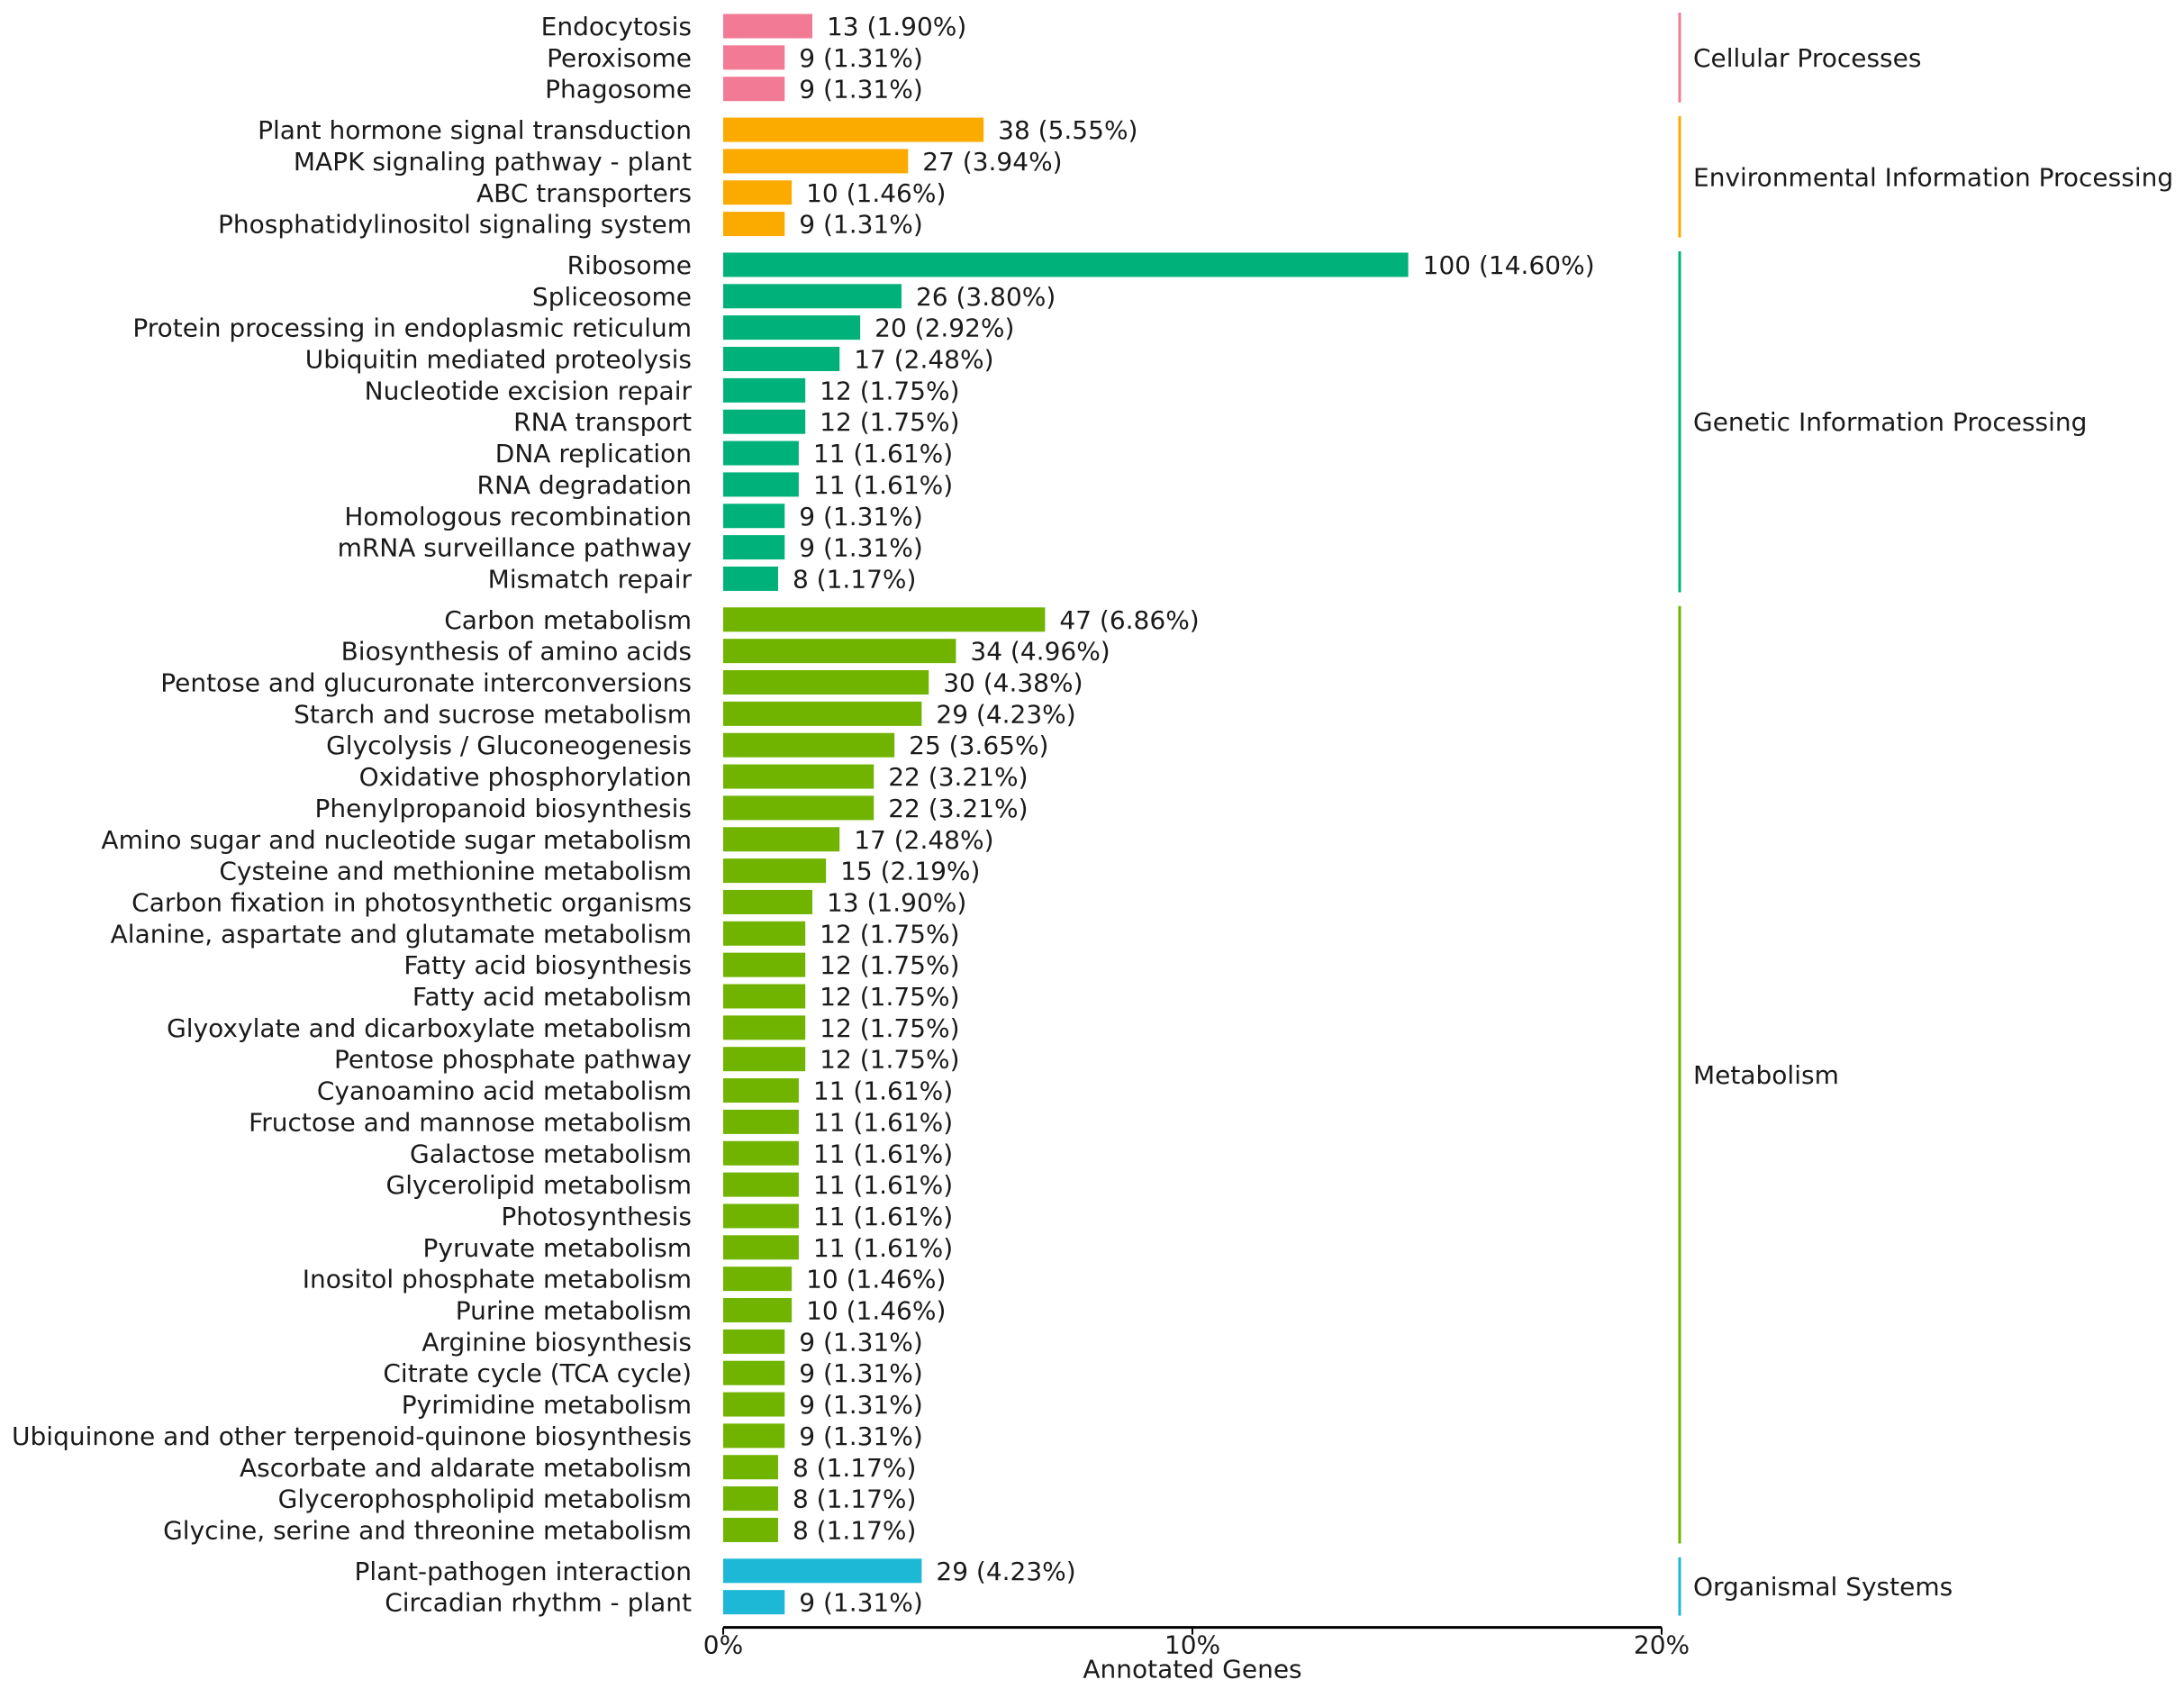 This screenshot has width=2184, height=1698. What do you see at coordinates (557, 1342) in the screenshot?
I see `category-label: Arginine biosynthesis` at bounding box center [557, 1342].